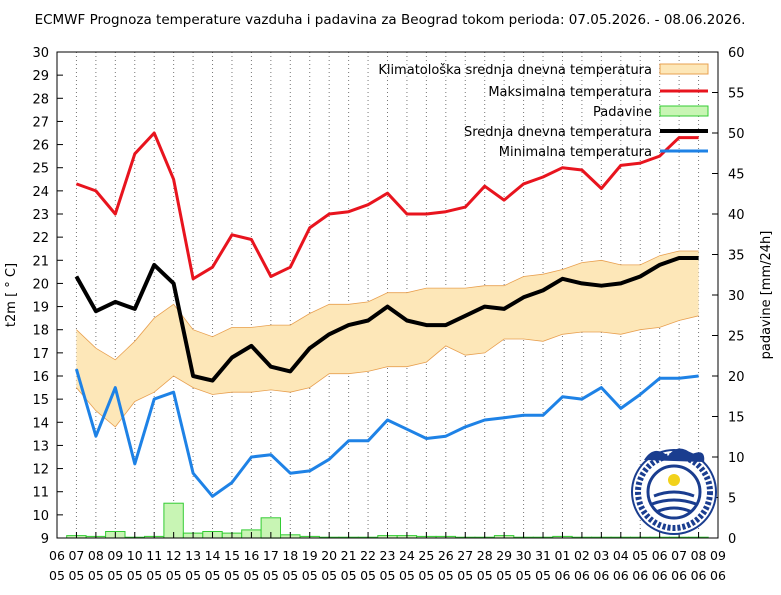 This screenshot has width=781, height=595. What do you see at coordinates (736, 256) in the screenshot?
I see `y2-tick-label: 35` at bounding box center [736, 256].